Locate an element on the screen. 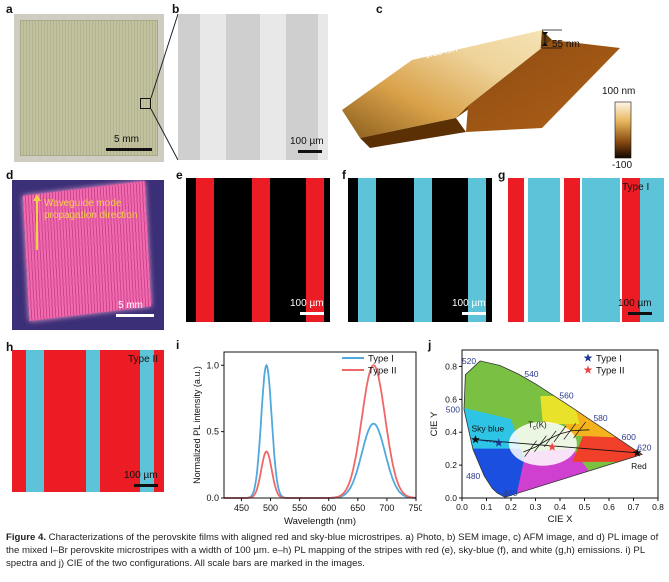 The image size is (669, 582). afm-base-edge is located at coordinates (413, 133).